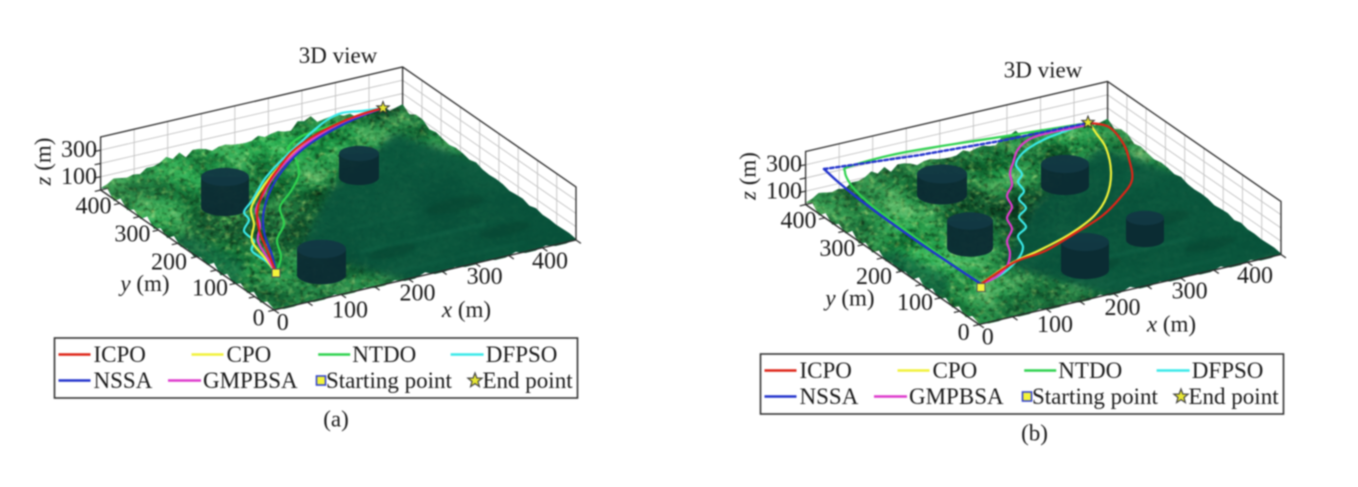  Describe the element at coordinates (1034, 433) in the screenshot. I see `svg-text: (b)` at that location.